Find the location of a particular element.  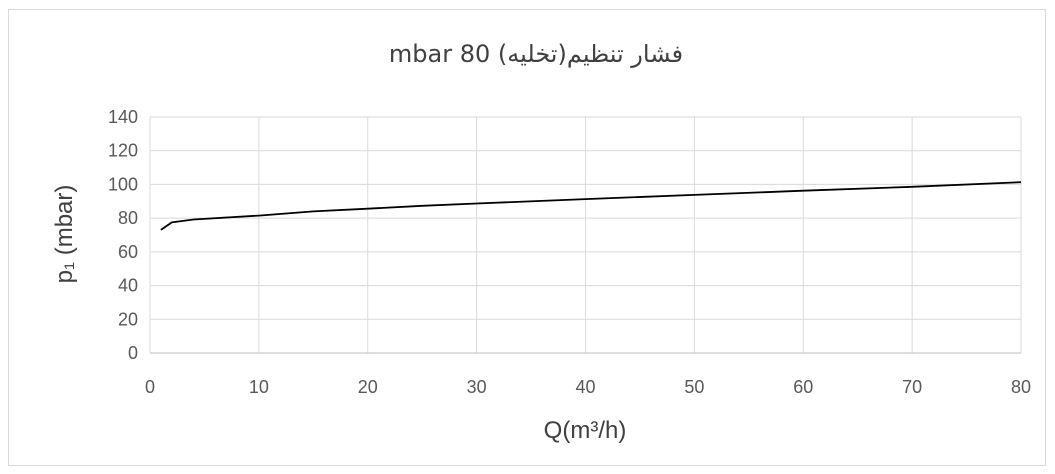

y-tick-label: 100 is located at coordinates (123, 184).